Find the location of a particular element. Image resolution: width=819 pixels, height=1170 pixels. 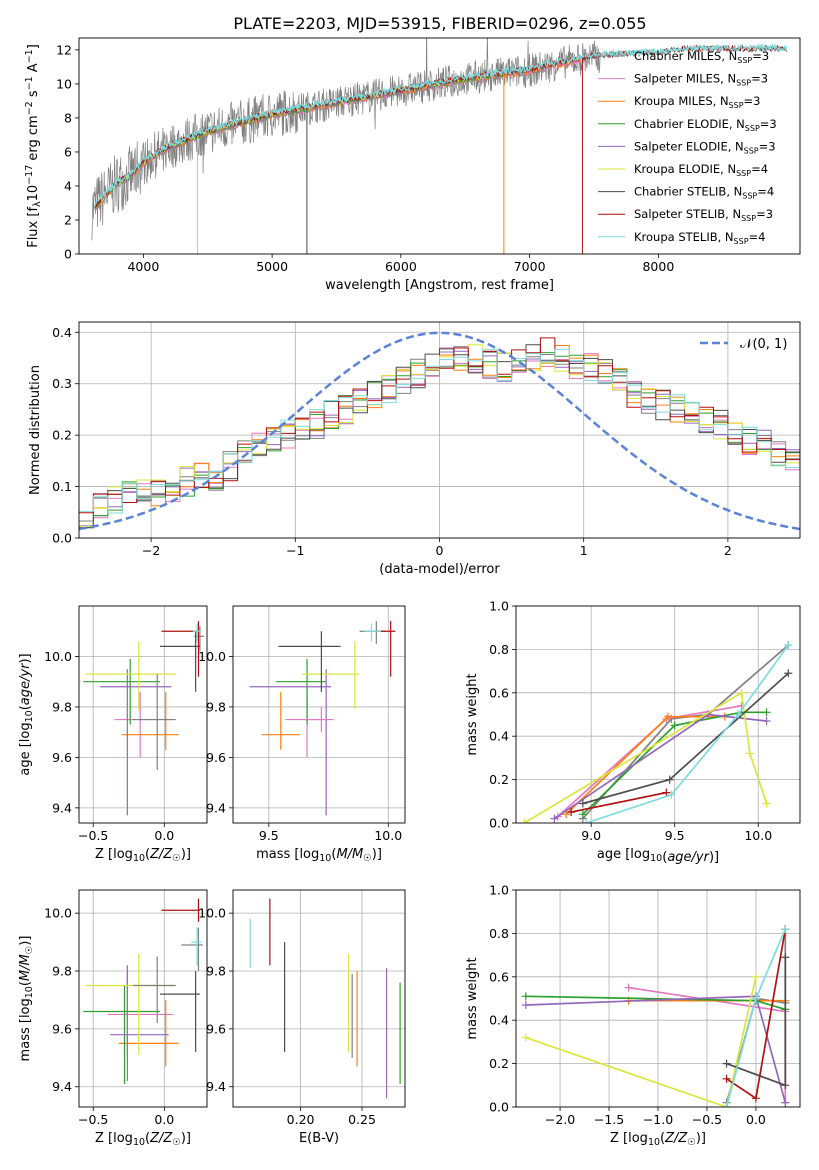

z-massweight-ytick-label: 0.6 is located at coordinates (499, 976).